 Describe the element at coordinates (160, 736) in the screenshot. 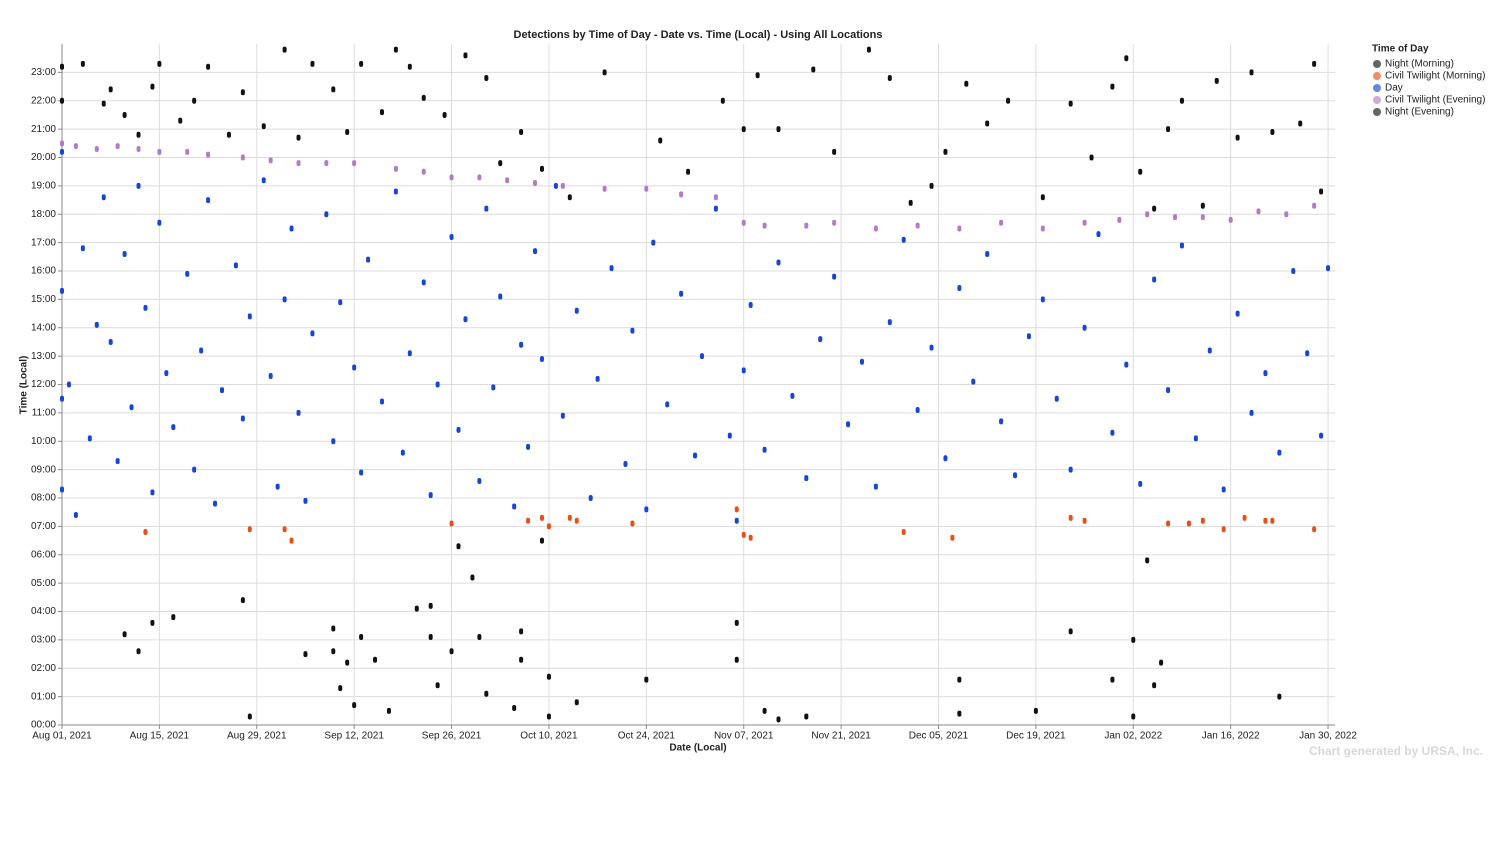

I see `x-tick-label: Aug 15, 2021` at that location.